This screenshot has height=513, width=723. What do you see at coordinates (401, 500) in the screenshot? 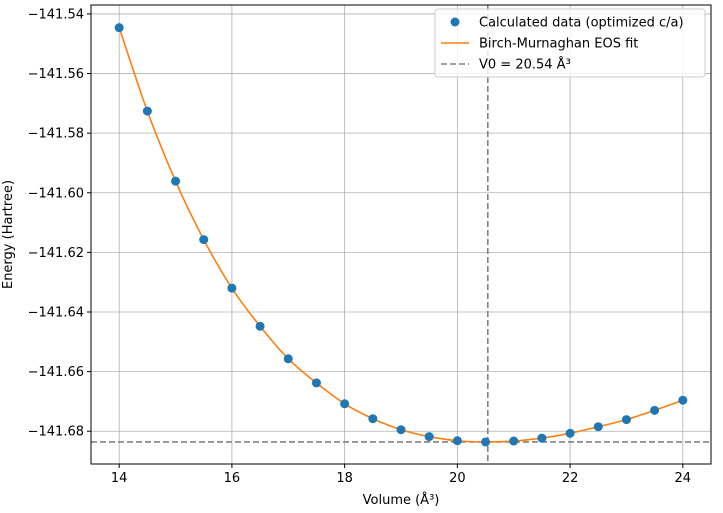
I see `x-axis-label: Volume (Å³)` at bounding box center [401, 500].